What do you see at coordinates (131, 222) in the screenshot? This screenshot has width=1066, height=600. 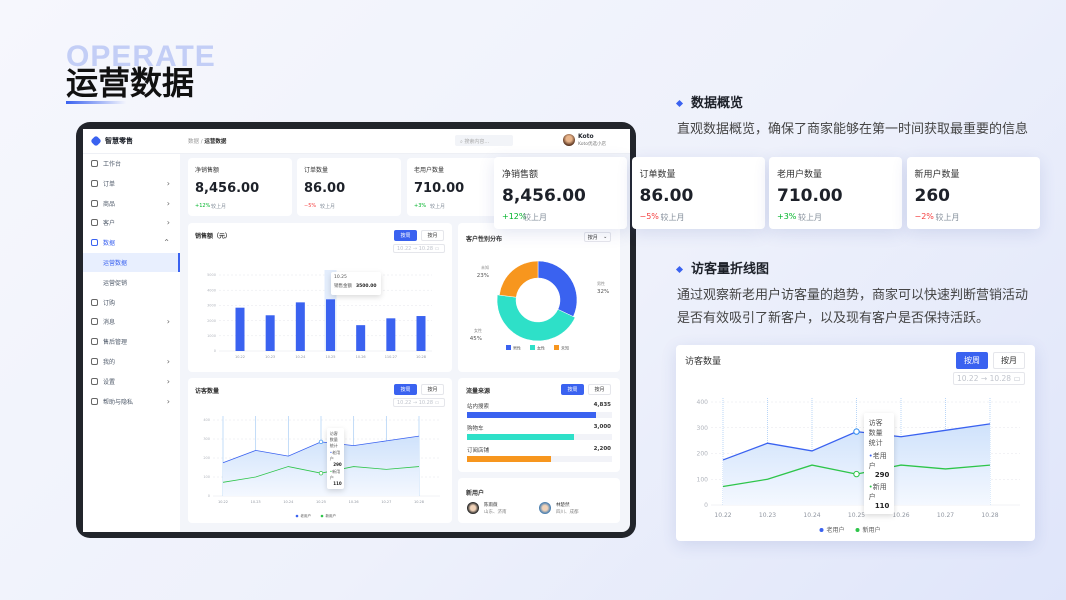 I see `sidebar-item: 客户 ›` at bounding box center [131, 222].